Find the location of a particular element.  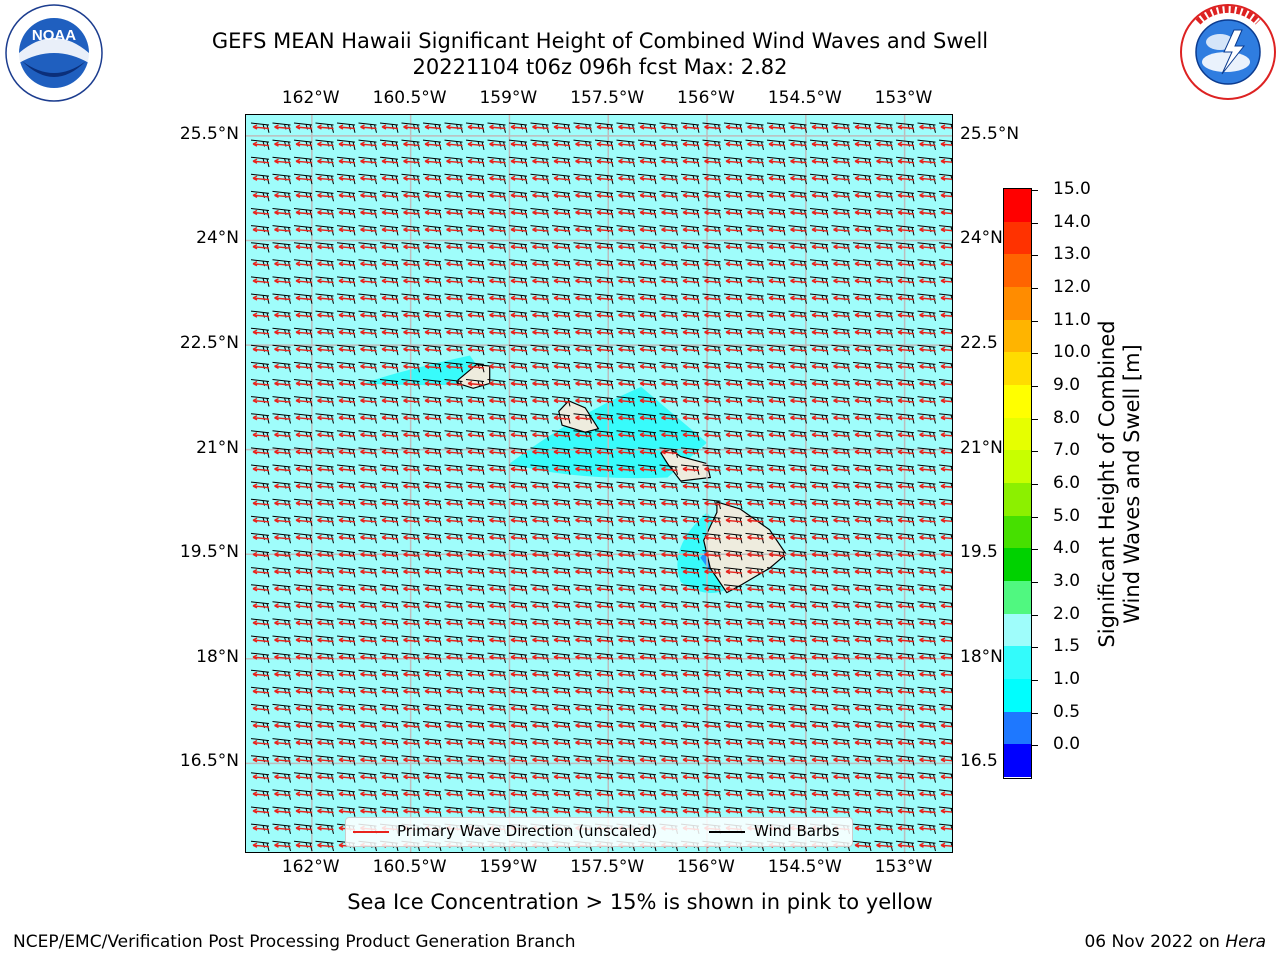

lat-label-right: 22.5 is located at coordinates (979, 343).